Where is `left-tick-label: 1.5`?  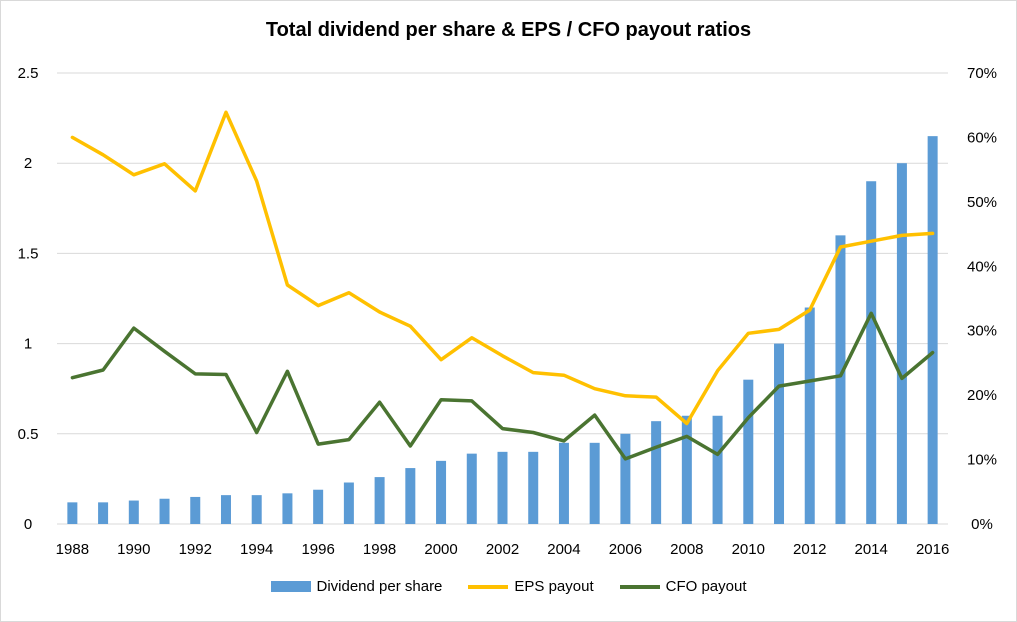 left-tick-label: 1.5 is located at coordinates (28, 253).